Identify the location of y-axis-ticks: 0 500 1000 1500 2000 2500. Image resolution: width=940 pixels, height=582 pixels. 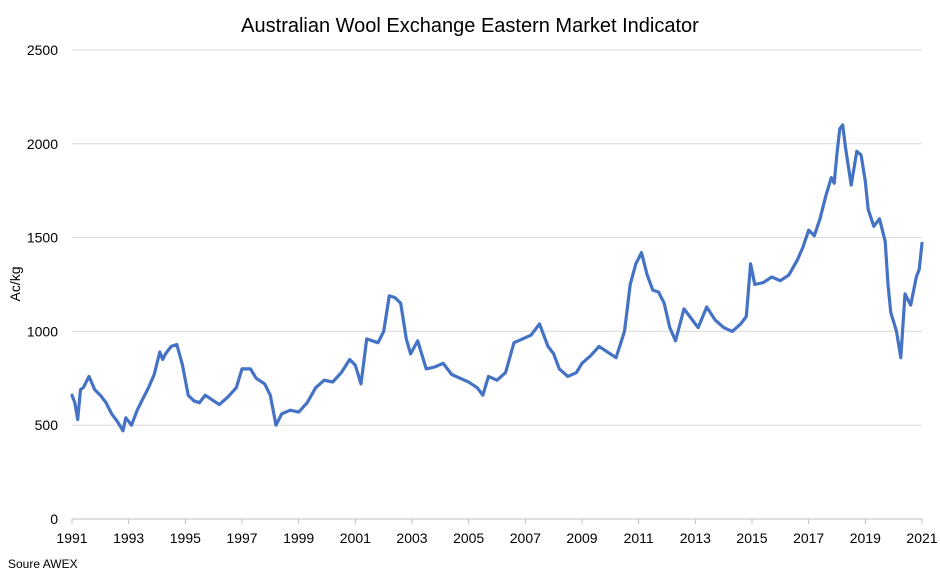
(42, 284).